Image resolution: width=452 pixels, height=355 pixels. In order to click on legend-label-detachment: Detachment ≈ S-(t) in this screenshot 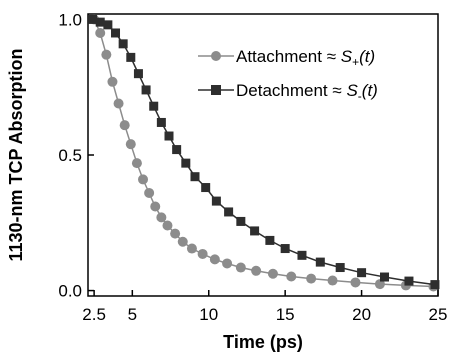, I will do `click(307, 92)`.